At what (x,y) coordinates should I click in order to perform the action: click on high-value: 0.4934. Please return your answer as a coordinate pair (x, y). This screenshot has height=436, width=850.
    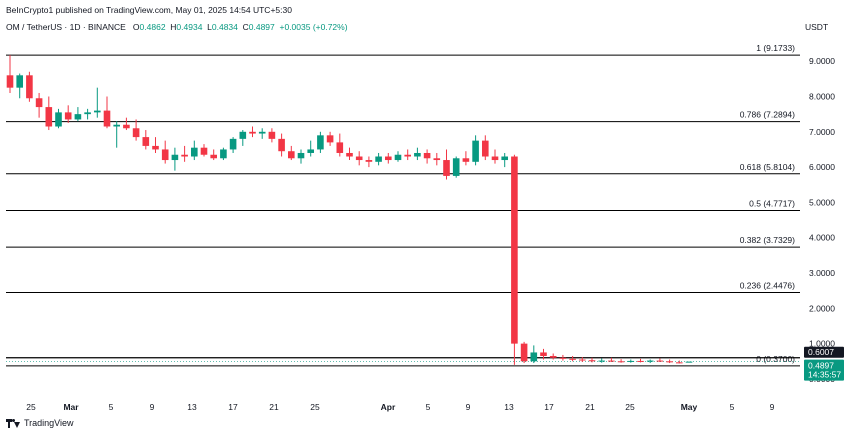
    Looking at the image, I should click on (189, 27).